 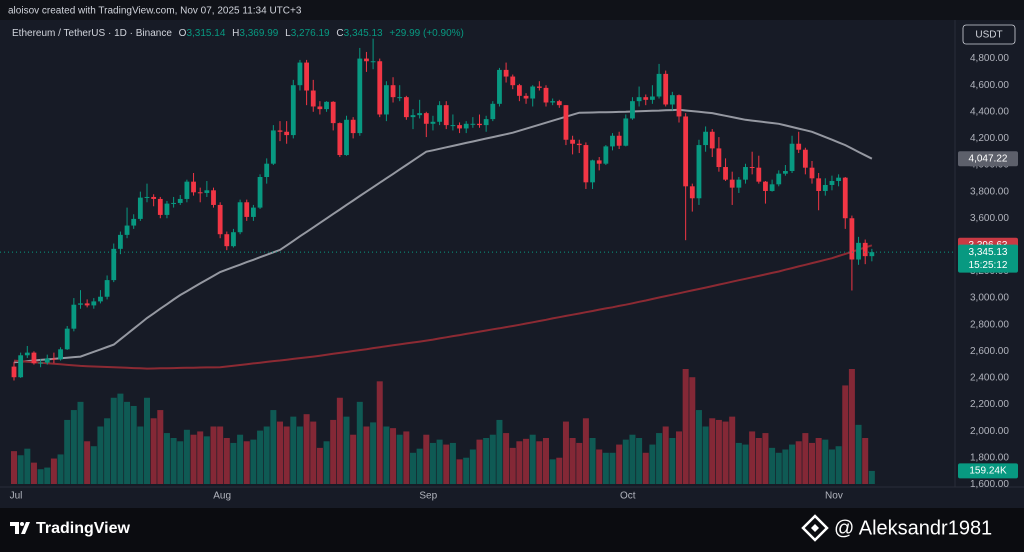 What do you see at coordinates (222, 496) in the screenshot?
I see `x-tick-label: Aug` at bounding box center [222, 496].